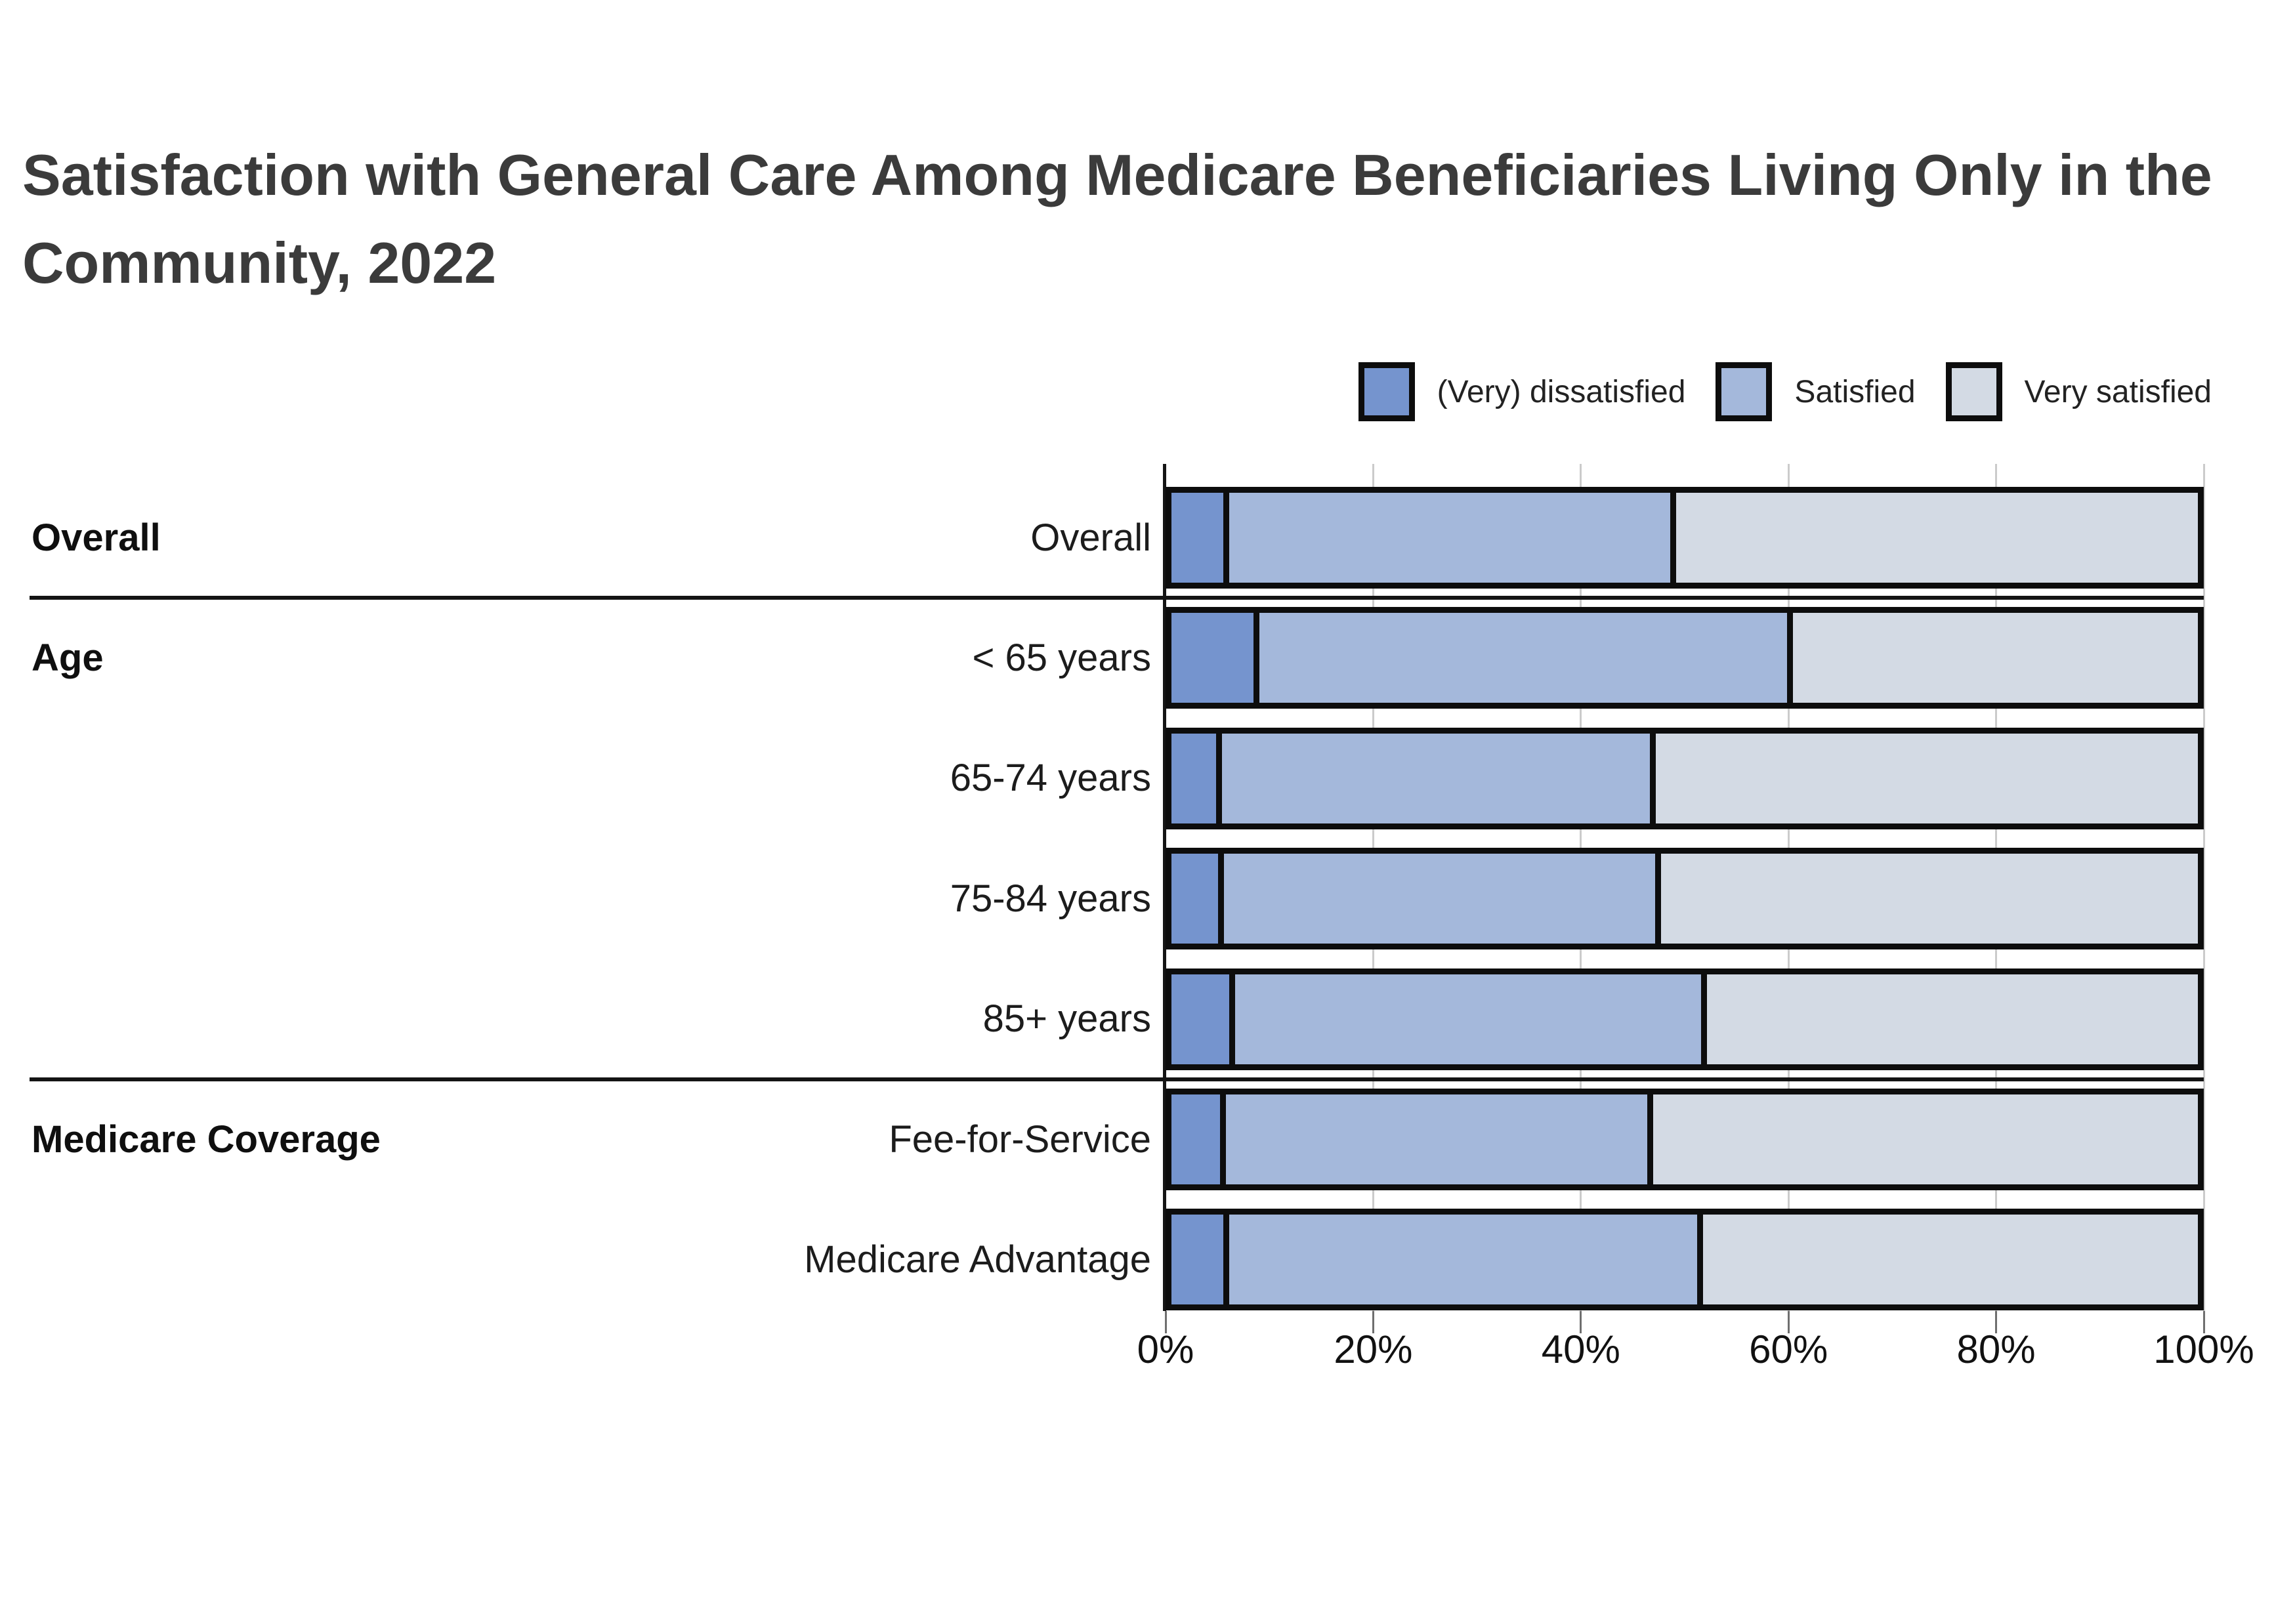 The image size is (2274, 1624). I want to click on group-label: Age, so click(68, 658).